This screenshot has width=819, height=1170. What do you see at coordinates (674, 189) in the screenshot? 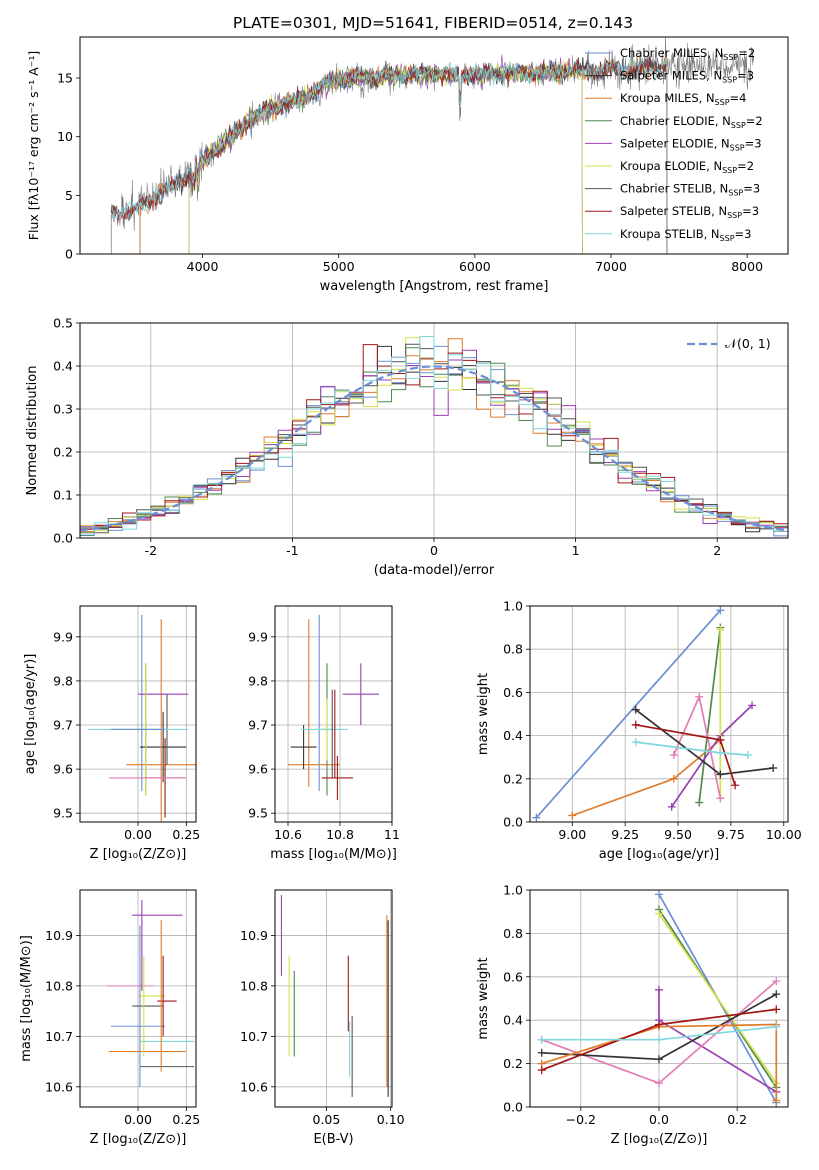
I see `legend-text: Chabrier STELIB, N` at bounding box center [674, 189].